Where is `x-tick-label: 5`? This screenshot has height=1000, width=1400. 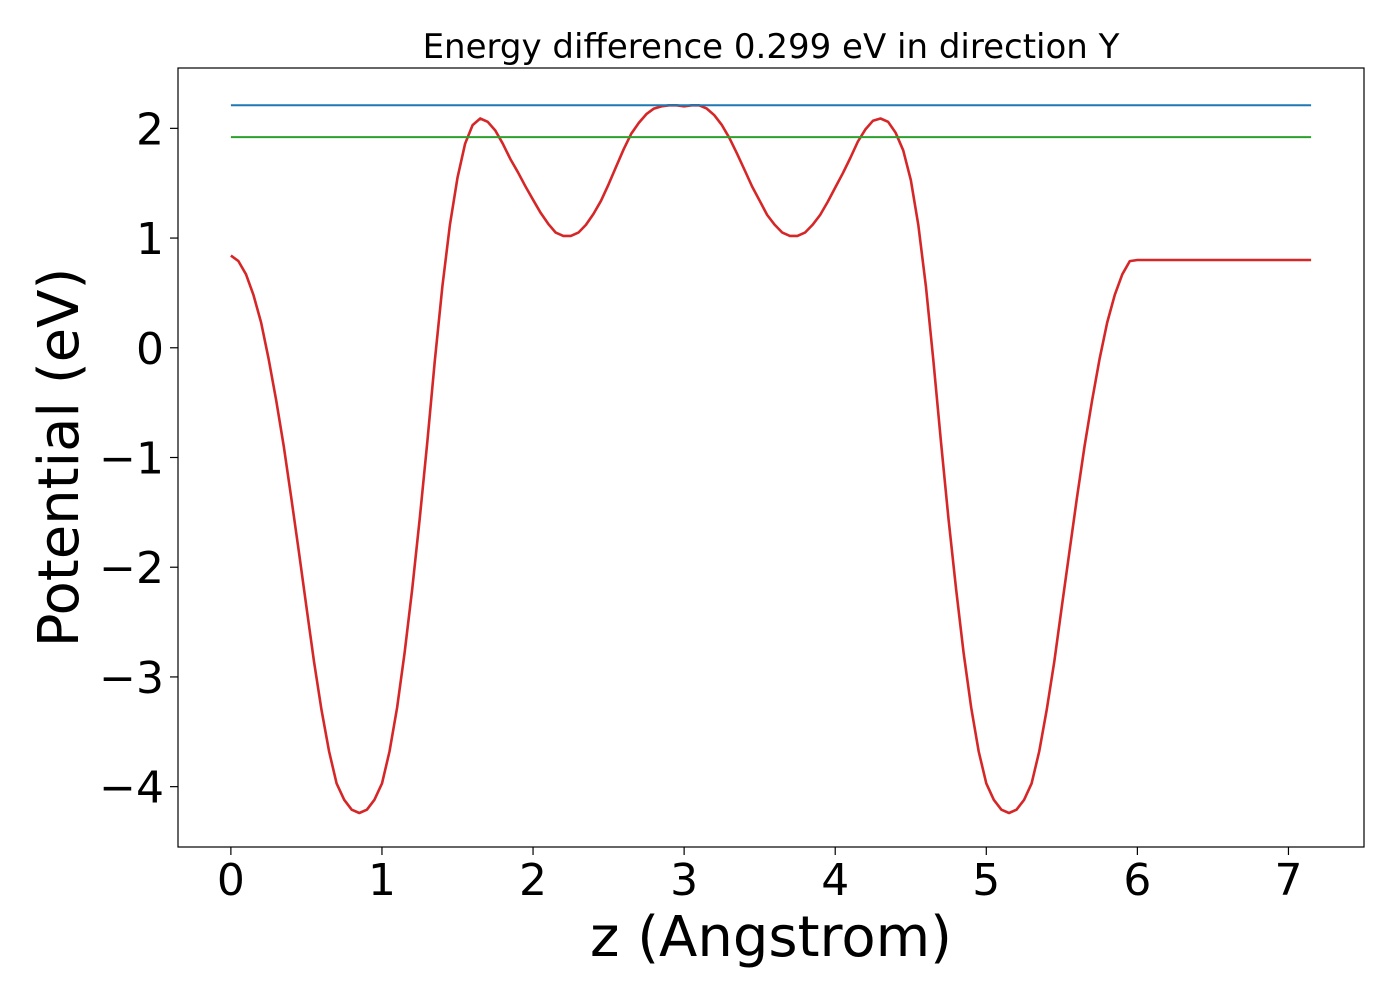
x-tick-label: 5 is located at coordinates (986, 880).